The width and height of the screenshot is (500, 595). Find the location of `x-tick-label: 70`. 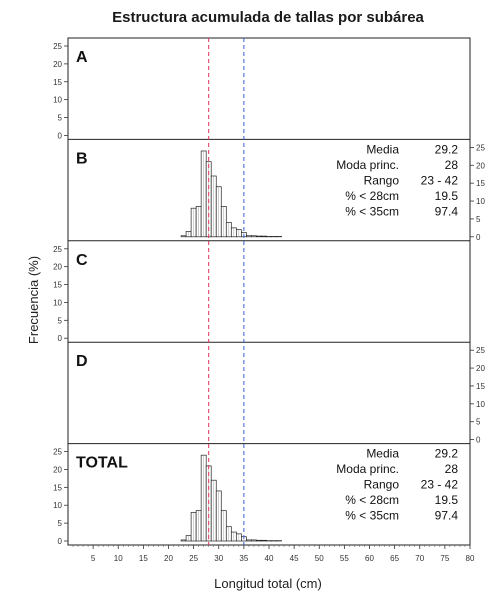

x-tick-label: 70 is located at coordinates (419, 558).